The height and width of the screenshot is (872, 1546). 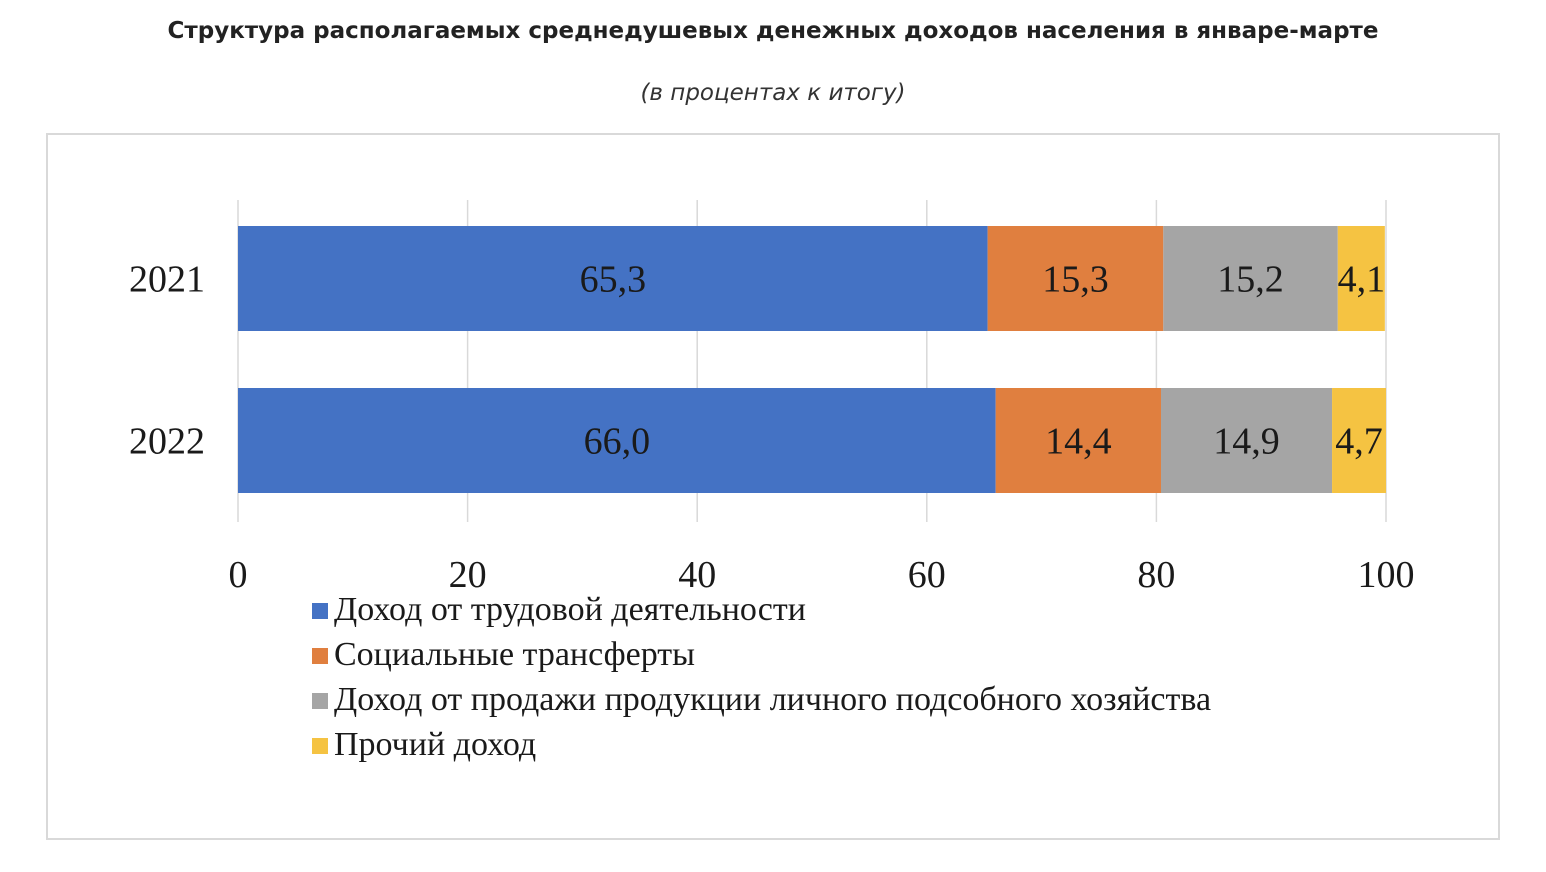 What do you see at coordinates (514, 654) in the screenshot?
I see `legend-label-1: Социальные трансферты` at bounding box center [514, 654].